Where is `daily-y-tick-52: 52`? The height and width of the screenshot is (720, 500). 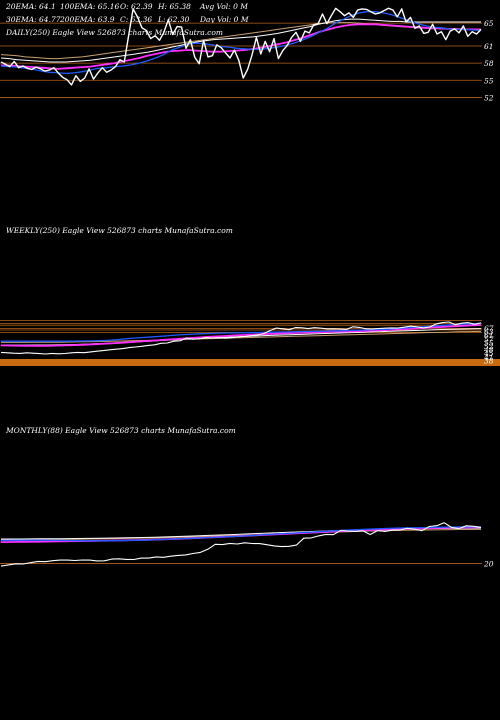
daily-y-tick-52: 52 is located at coordinates (489, 97).